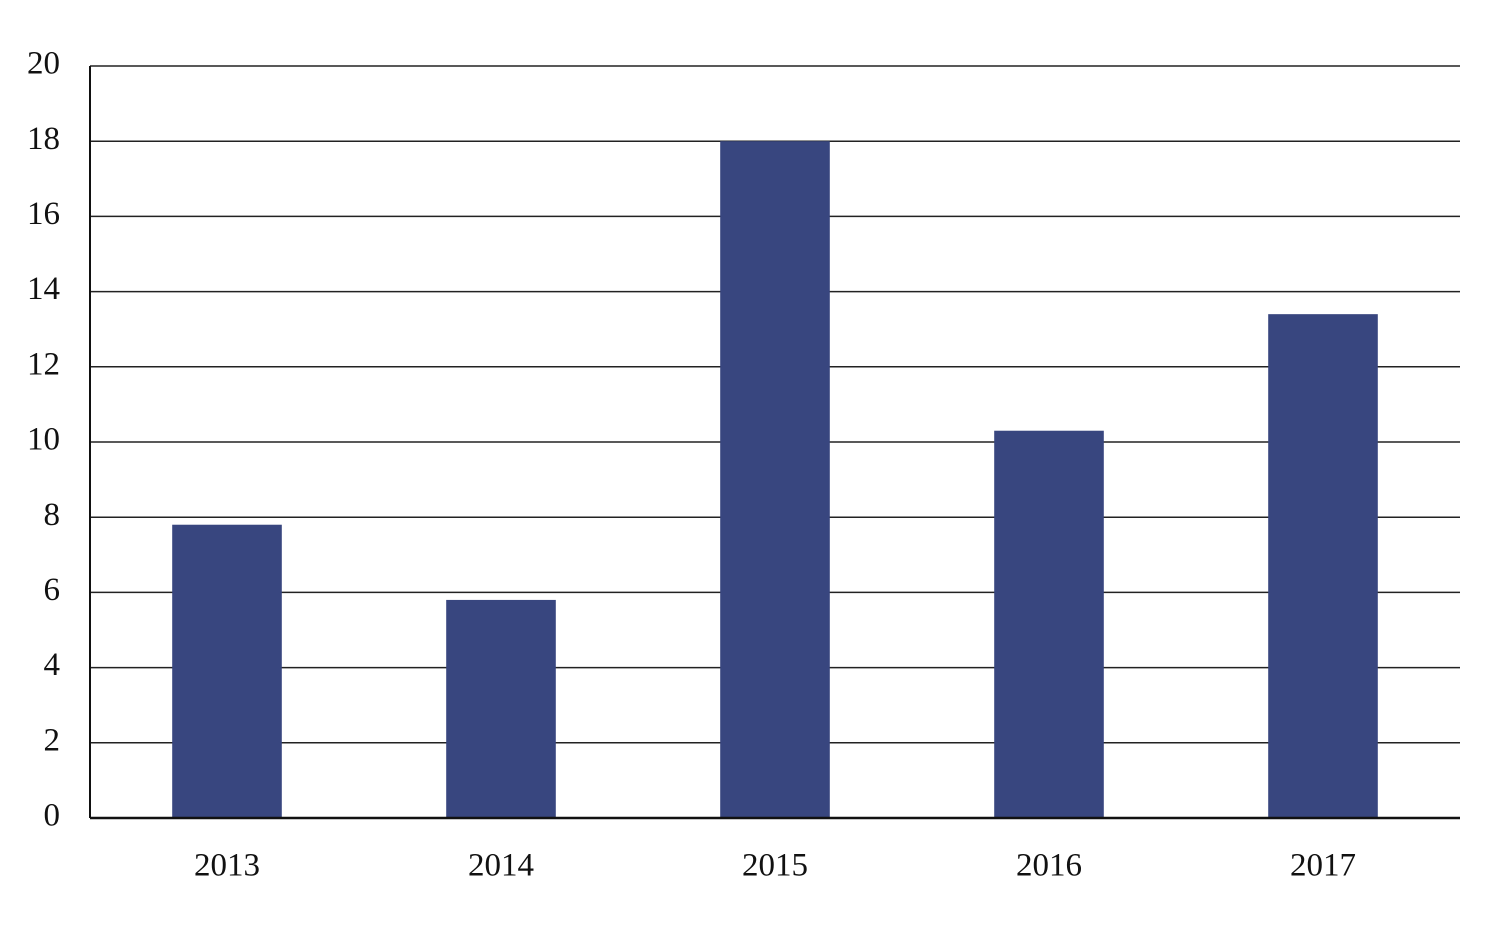 The image size is (1504, 946). I want to click on x-tick-label: 2017, so click(1323, 866).